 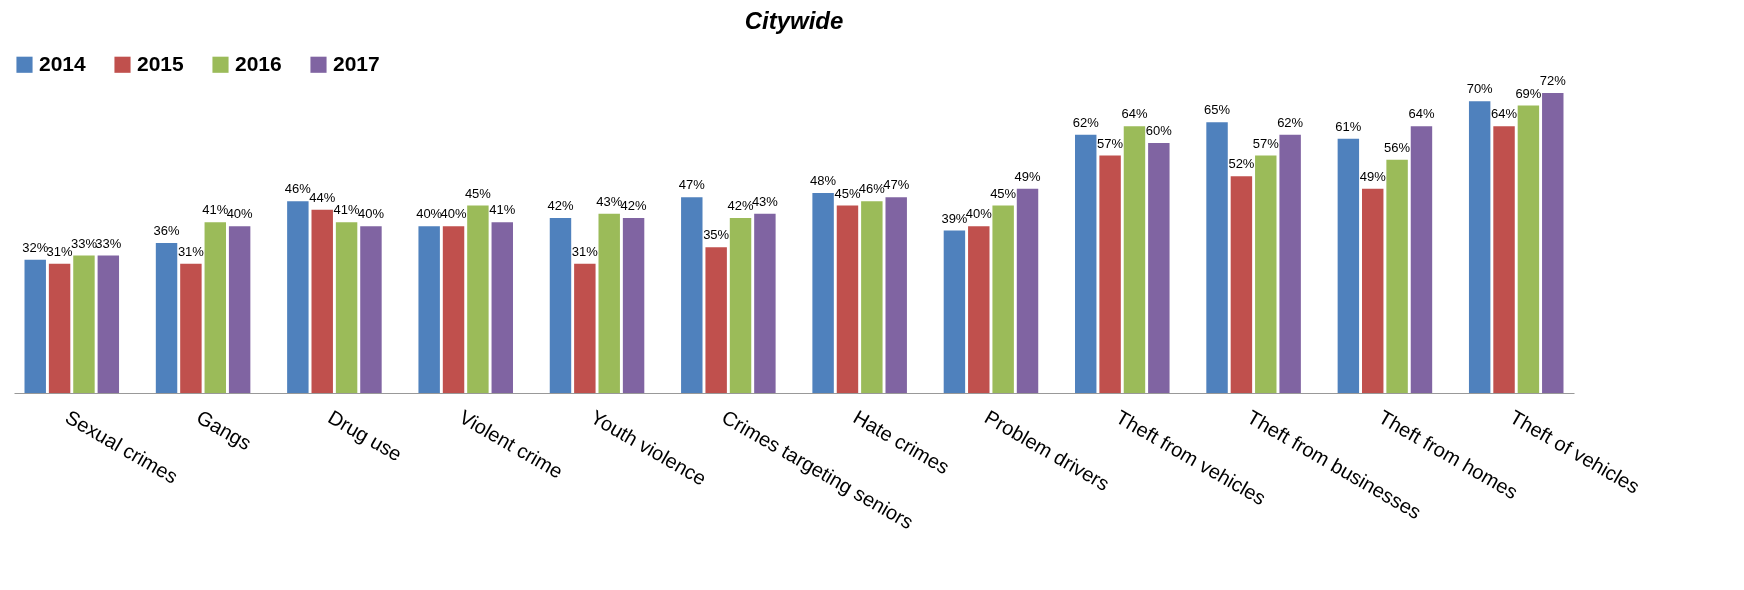 What do you see at coordinates (794, 20) in the screenshot?
I see `chart-title: Citywide` at bounding box center [794, 20].